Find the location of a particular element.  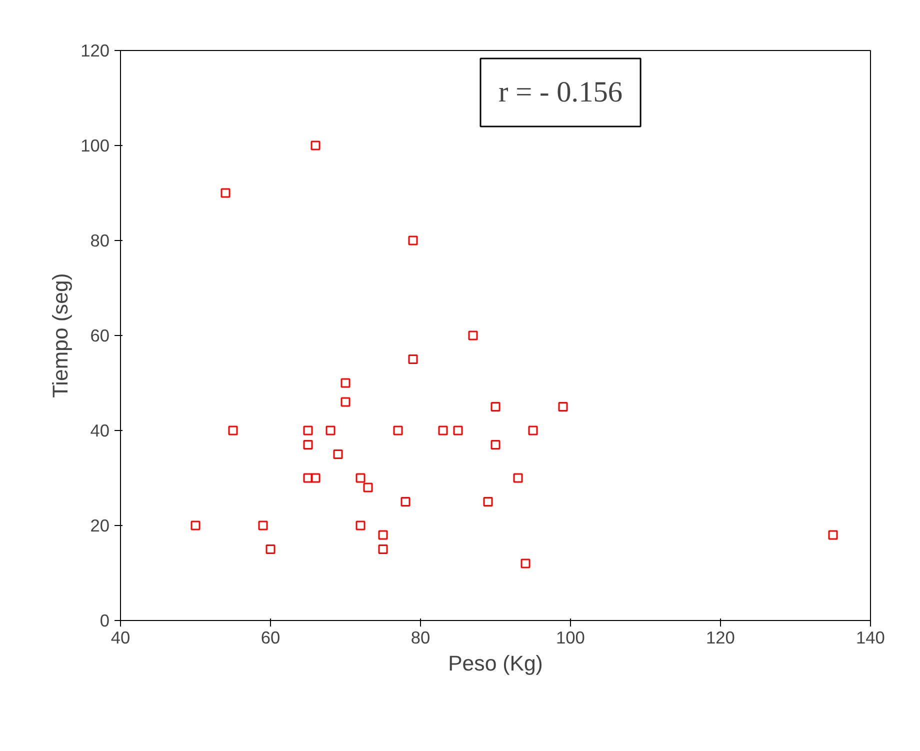

y-tick-label: 0 is located at coordinates (105, 620).